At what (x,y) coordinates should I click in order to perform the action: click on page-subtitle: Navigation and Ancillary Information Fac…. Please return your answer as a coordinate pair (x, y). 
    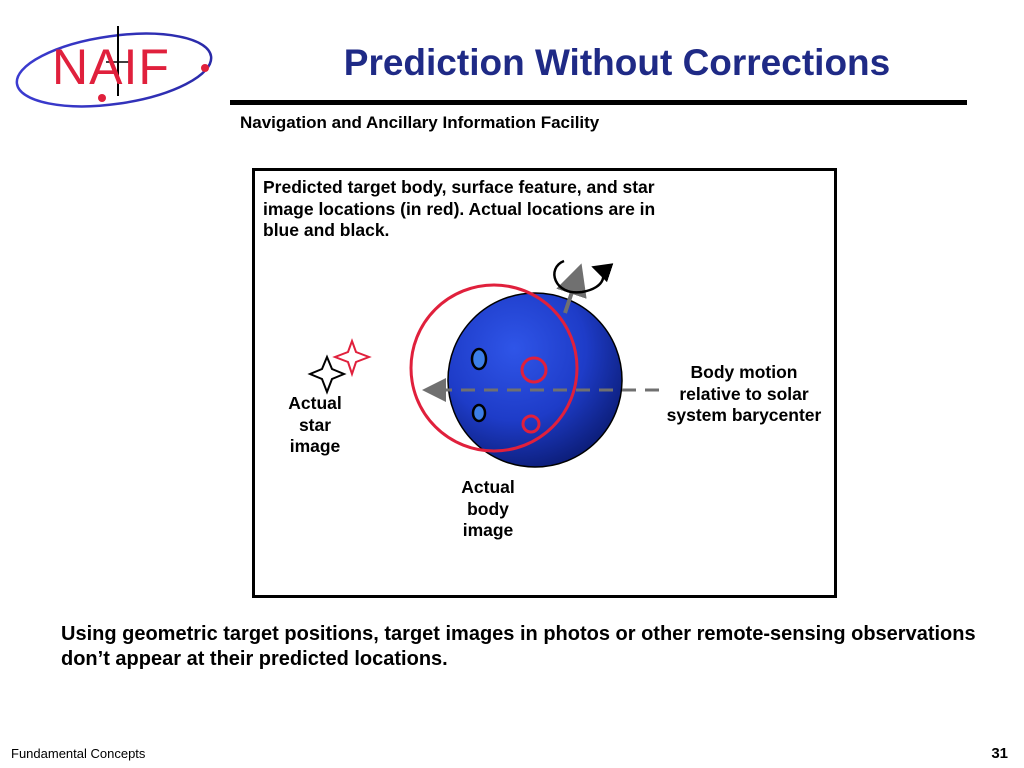
    Looking at the image, I should click on (420, 122).